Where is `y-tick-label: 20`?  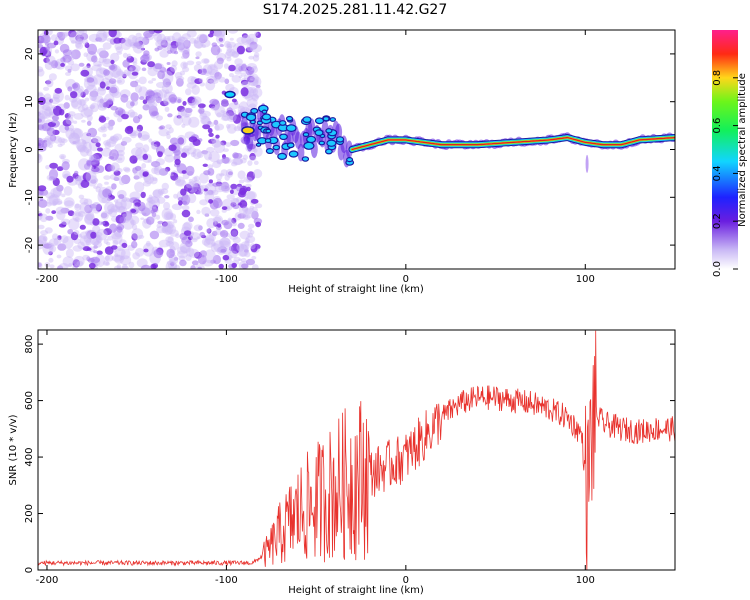
y-tick-label: 20 is located at coordinates (29, 54).